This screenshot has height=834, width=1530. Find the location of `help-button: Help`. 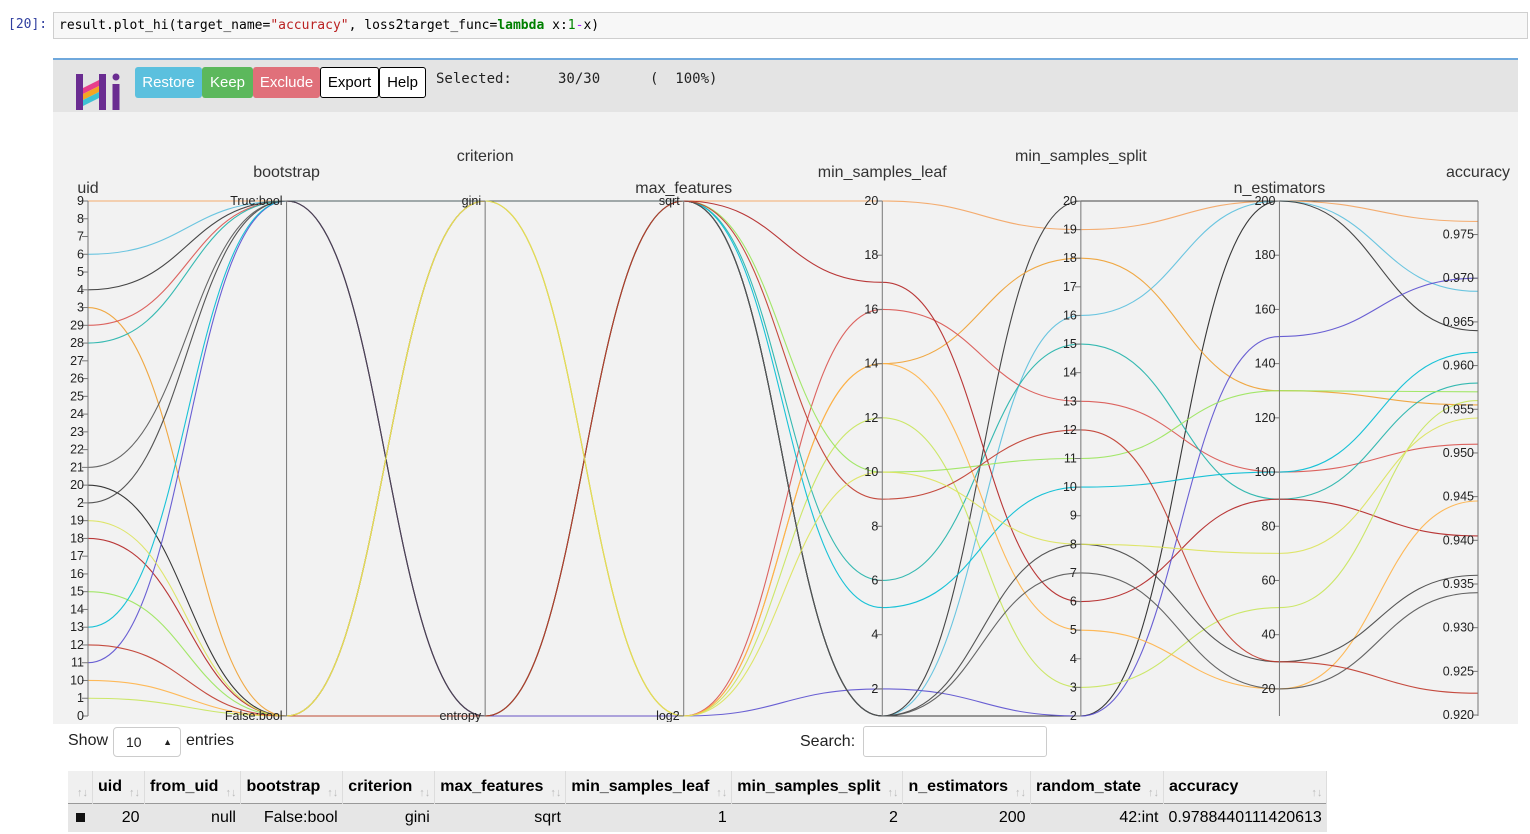

help-button: Help is located at coordinates (402, 82).